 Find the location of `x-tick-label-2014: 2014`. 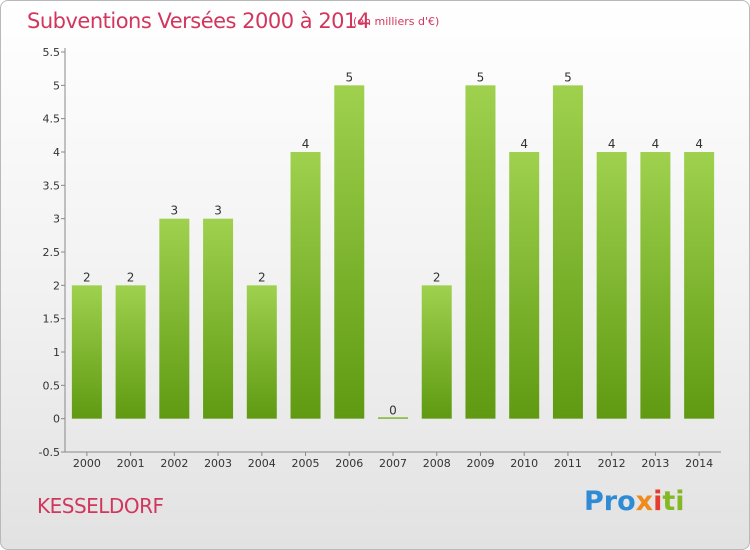

x-tick-label-2014: 2014 is located at coordinates (699, 463).